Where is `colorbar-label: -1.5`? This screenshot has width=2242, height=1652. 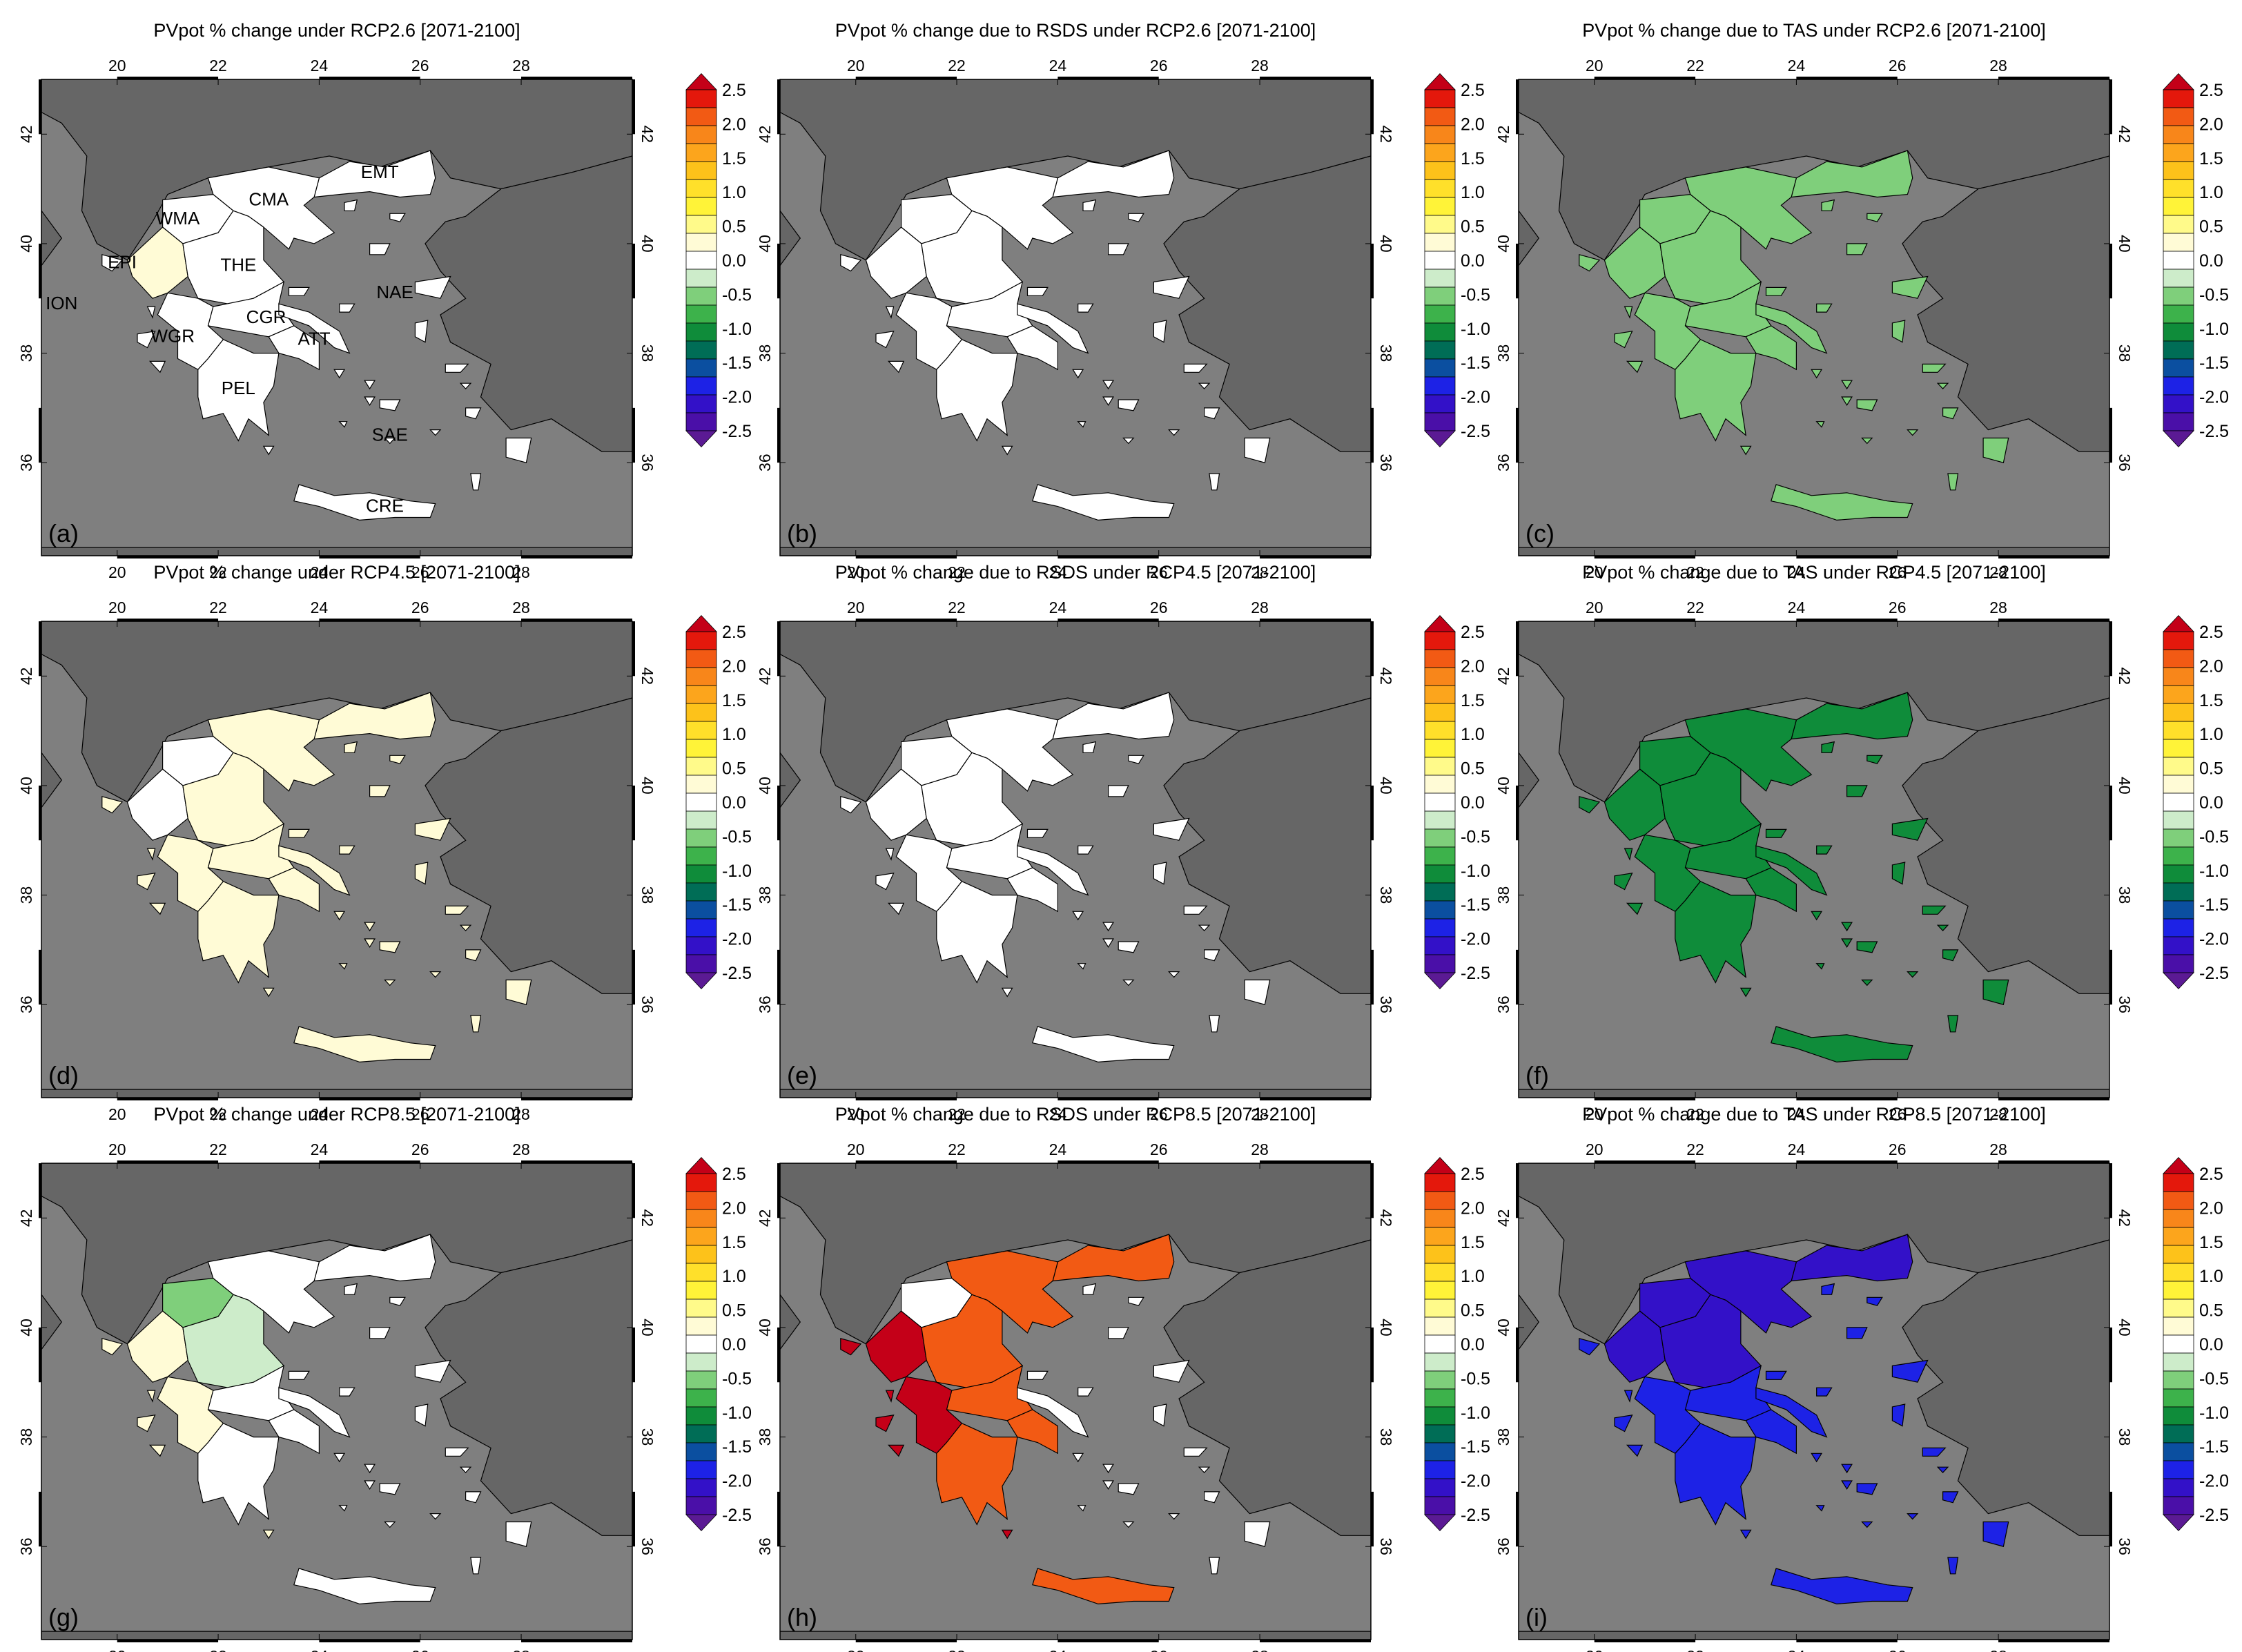
colorbar-label: -1.5 is located at coordinates (2214, 905).